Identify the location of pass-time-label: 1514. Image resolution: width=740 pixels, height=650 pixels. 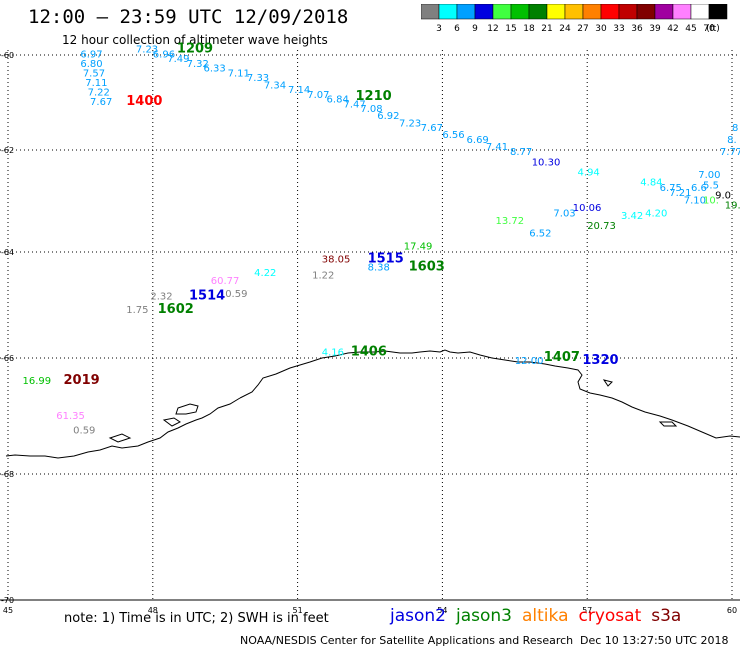
(207, 296).